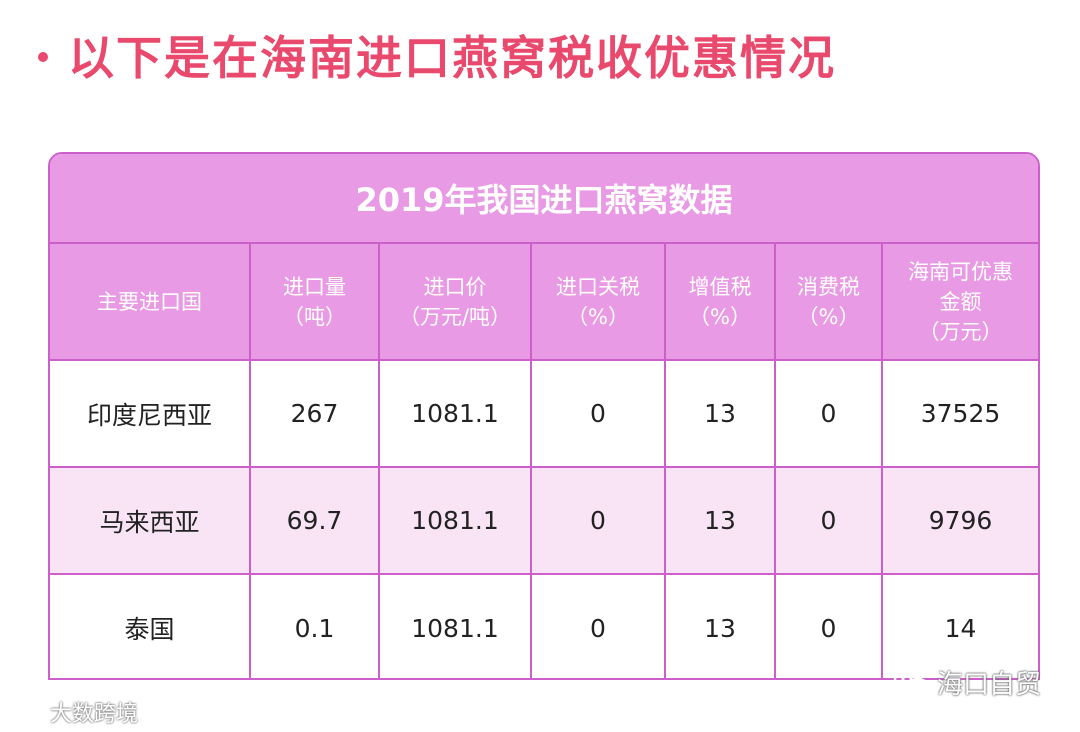 This screenshot has height=732, width=1080. Describe the element at coordinates (314, 316) in the screenshot. I see `header-line: （吨）` at that location.